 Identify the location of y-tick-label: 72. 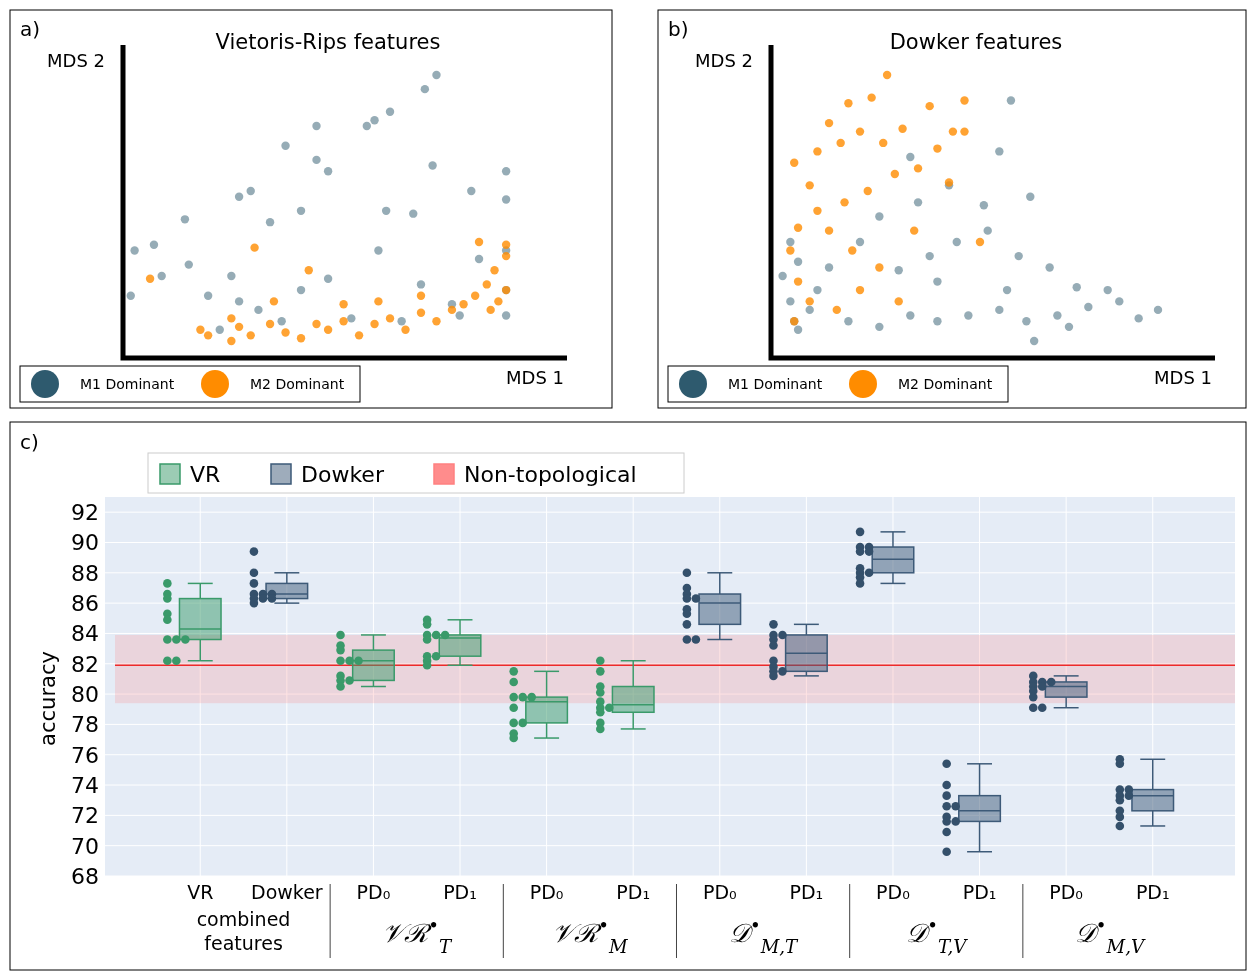
(85, 816).